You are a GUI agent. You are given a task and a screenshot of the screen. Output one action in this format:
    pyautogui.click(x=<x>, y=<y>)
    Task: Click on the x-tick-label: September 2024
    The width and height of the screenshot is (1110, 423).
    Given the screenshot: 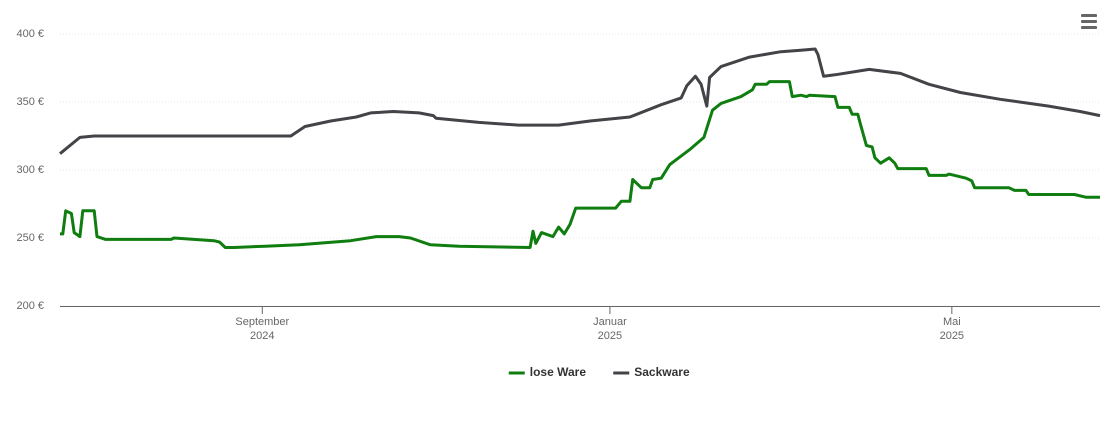 What is the action you would take?
    pyautogui.click(x=262, y=329)
    